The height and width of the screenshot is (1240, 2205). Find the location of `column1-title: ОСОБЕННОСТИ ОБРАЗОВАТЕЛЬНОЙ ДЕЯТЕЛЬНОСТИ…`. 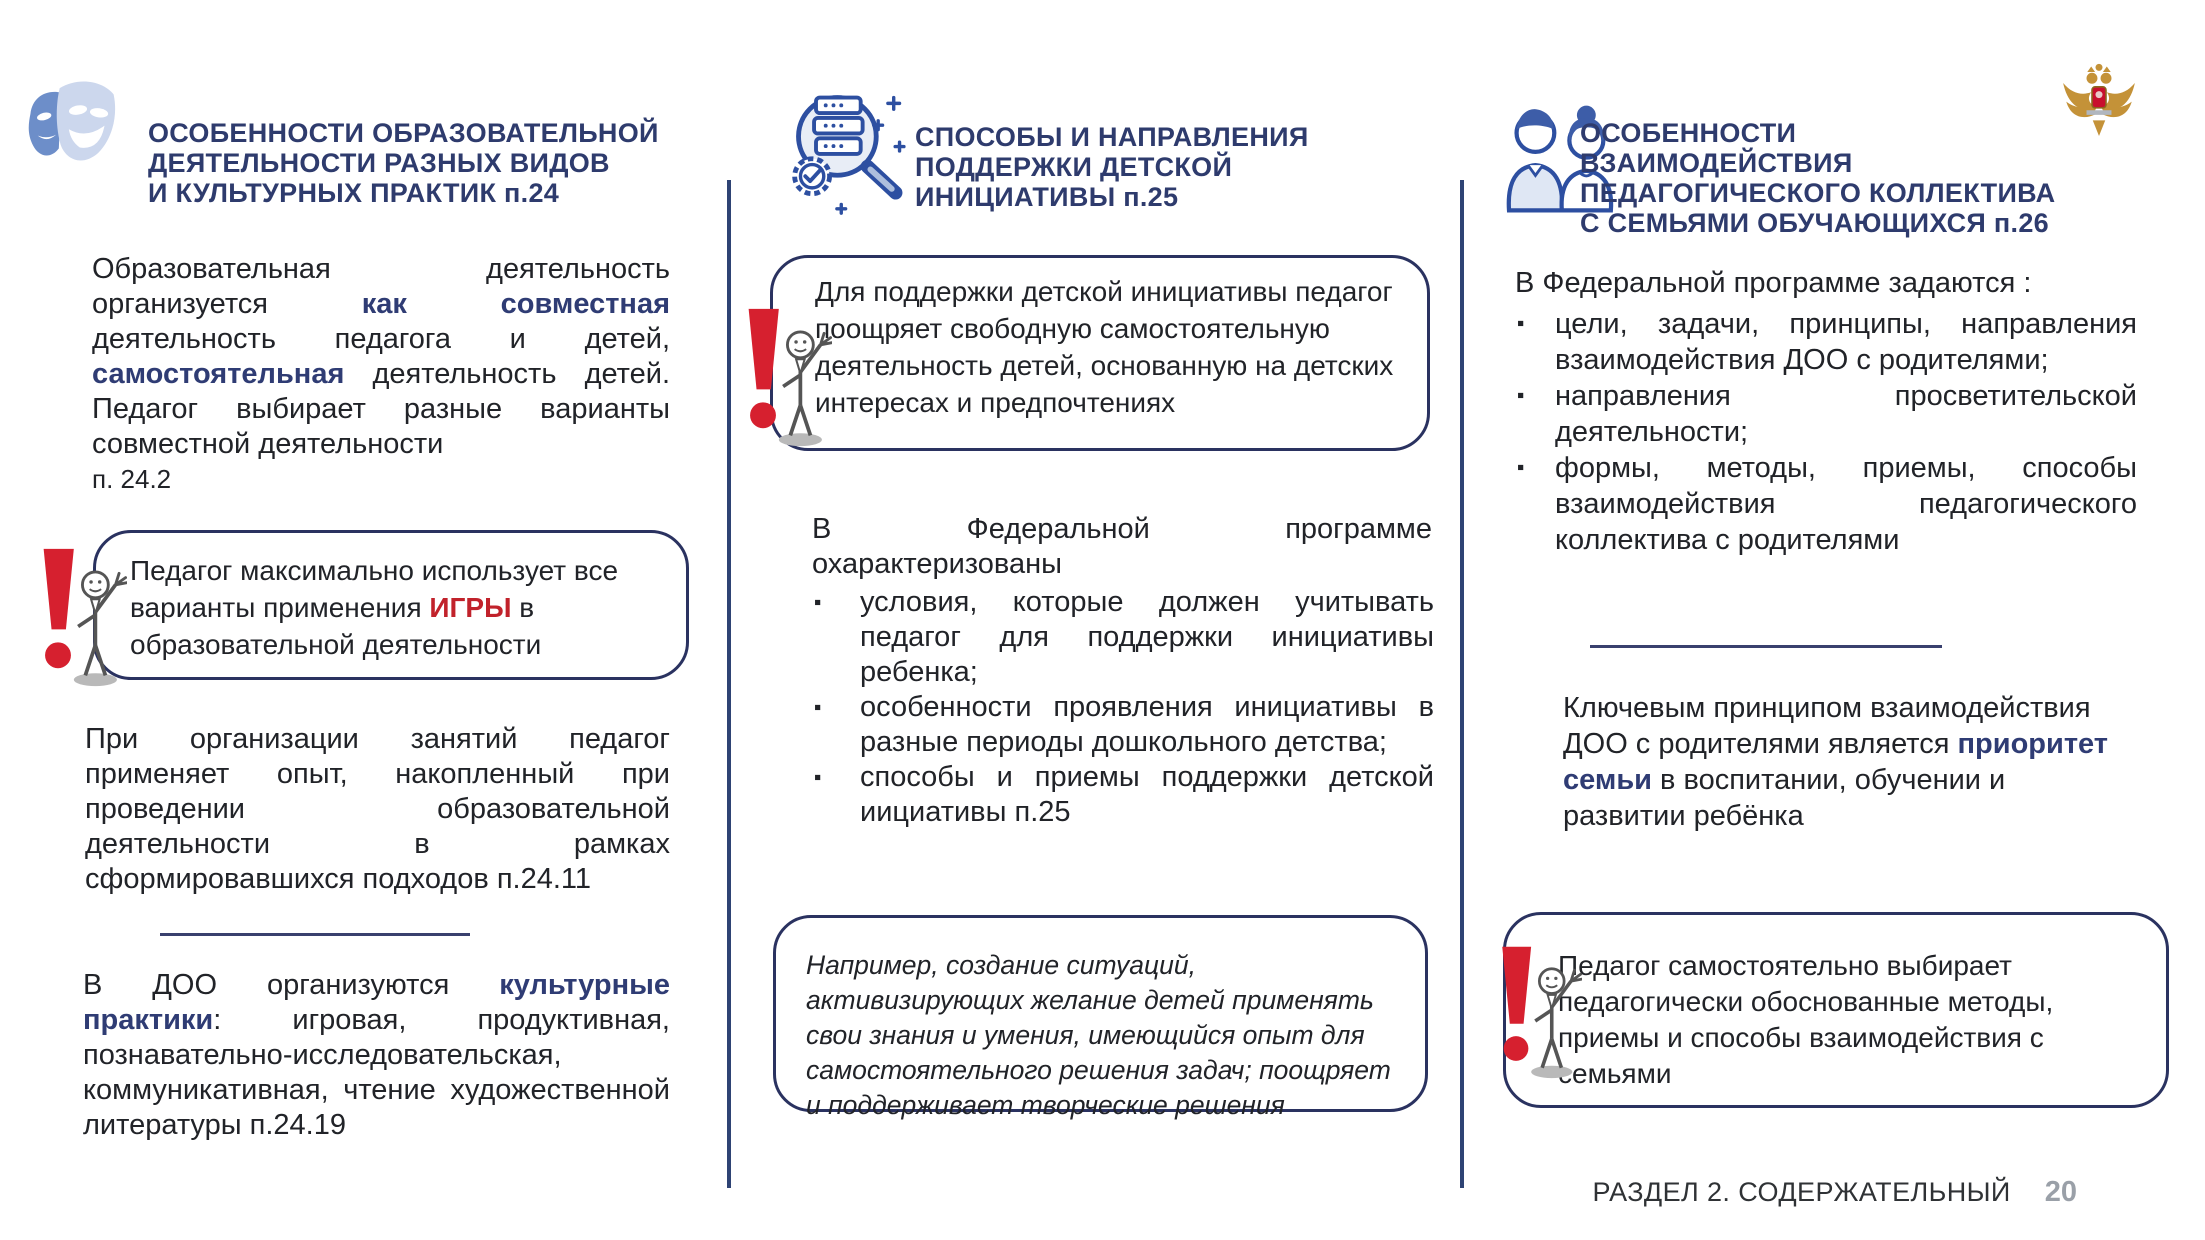

column1-title: ОСОБЕННОСТИ ОБРАЗОВАТЕЛЬНОЙ ДЕЯТЕЛЬНОСТИ… is located at coordinates (403, 163).